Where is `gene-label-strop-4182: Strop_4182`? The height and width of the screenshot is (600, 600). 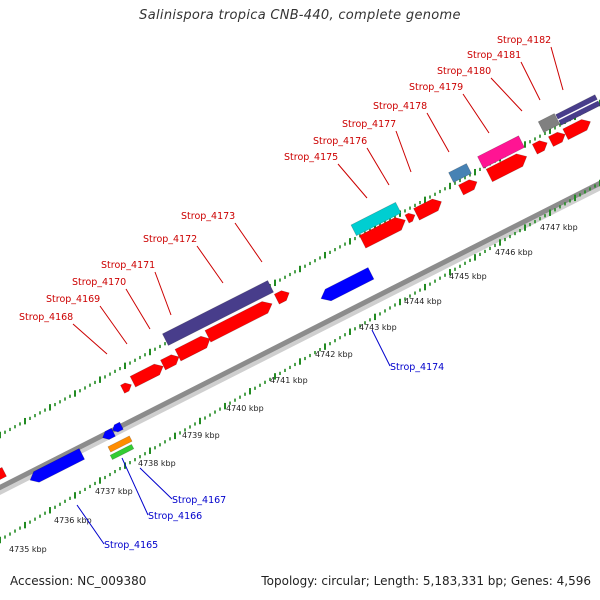 gene-label-strop-4182: Strop_4182 is located at coordinates (524, 40).